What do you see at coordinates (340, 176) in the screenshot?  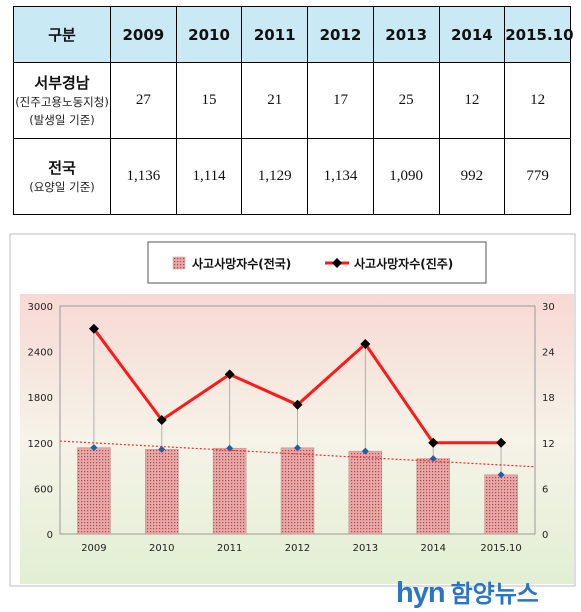 I see `table-cell: 1,134` at bounding box center [340, 176].